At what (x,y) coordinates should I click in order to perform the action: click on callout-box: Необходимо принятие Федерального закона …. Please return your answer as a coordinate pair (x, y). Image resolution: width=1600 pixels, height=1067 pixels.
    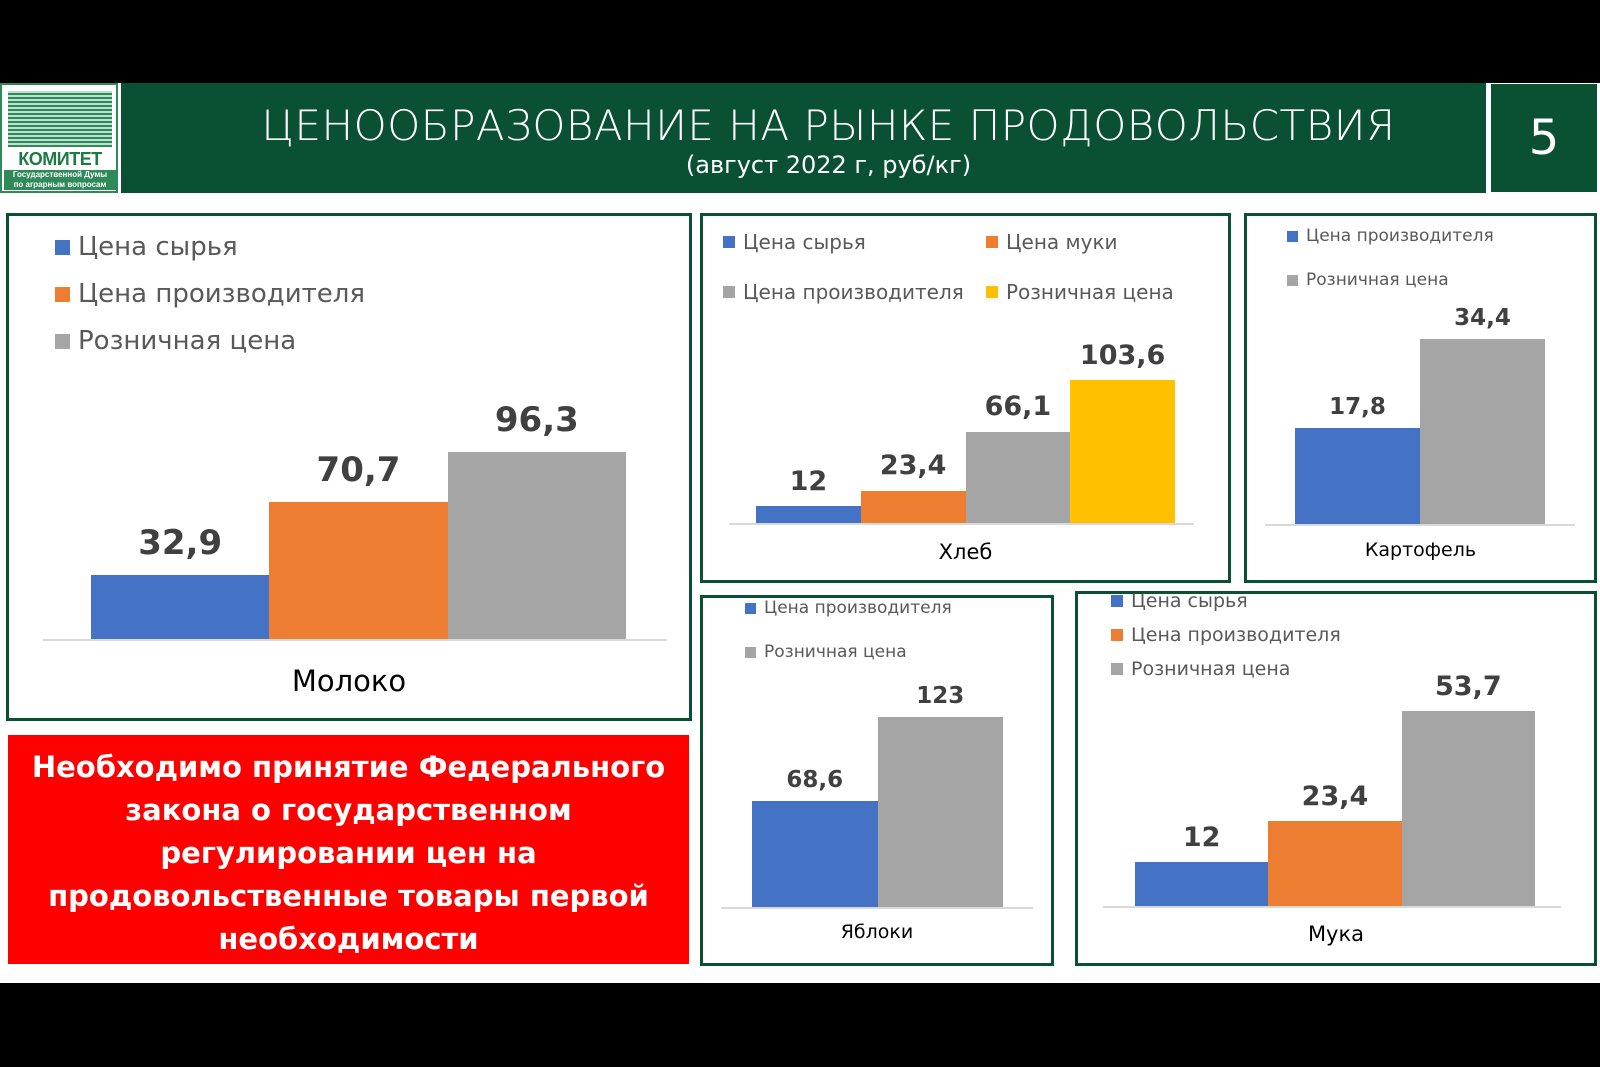
    Looking at the image, I should click on (348, 849).